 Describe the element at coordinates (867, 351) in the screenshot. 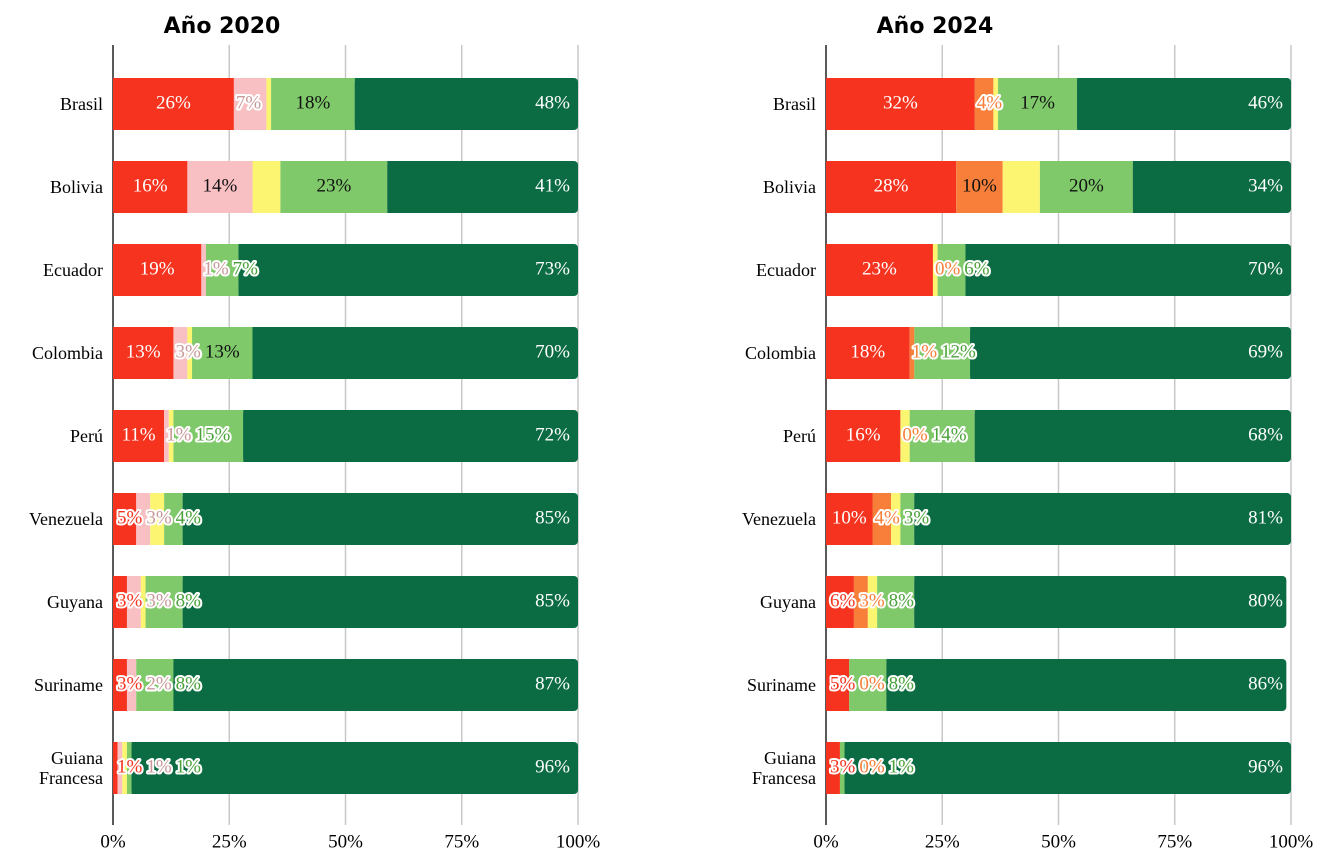

I see `data-label: 18%` at that location.